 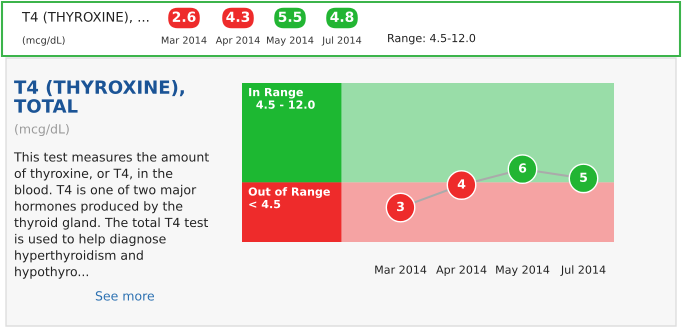 I want to click on category-label: Apr 2014, so click(x=238, y=41).